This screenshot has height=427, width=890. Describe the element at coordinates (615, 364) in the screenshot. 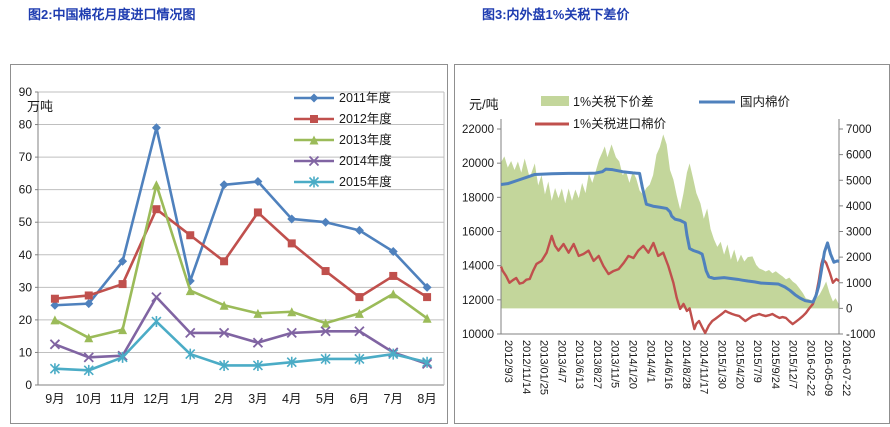

I see `svg-text: 2013/11/5` at that location.